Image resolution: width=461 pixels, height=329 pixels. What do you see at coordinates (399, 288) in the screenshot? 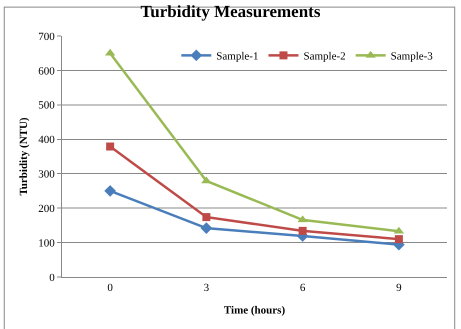
I see `x-tick-label: 9` at bounding box center [399, 288].